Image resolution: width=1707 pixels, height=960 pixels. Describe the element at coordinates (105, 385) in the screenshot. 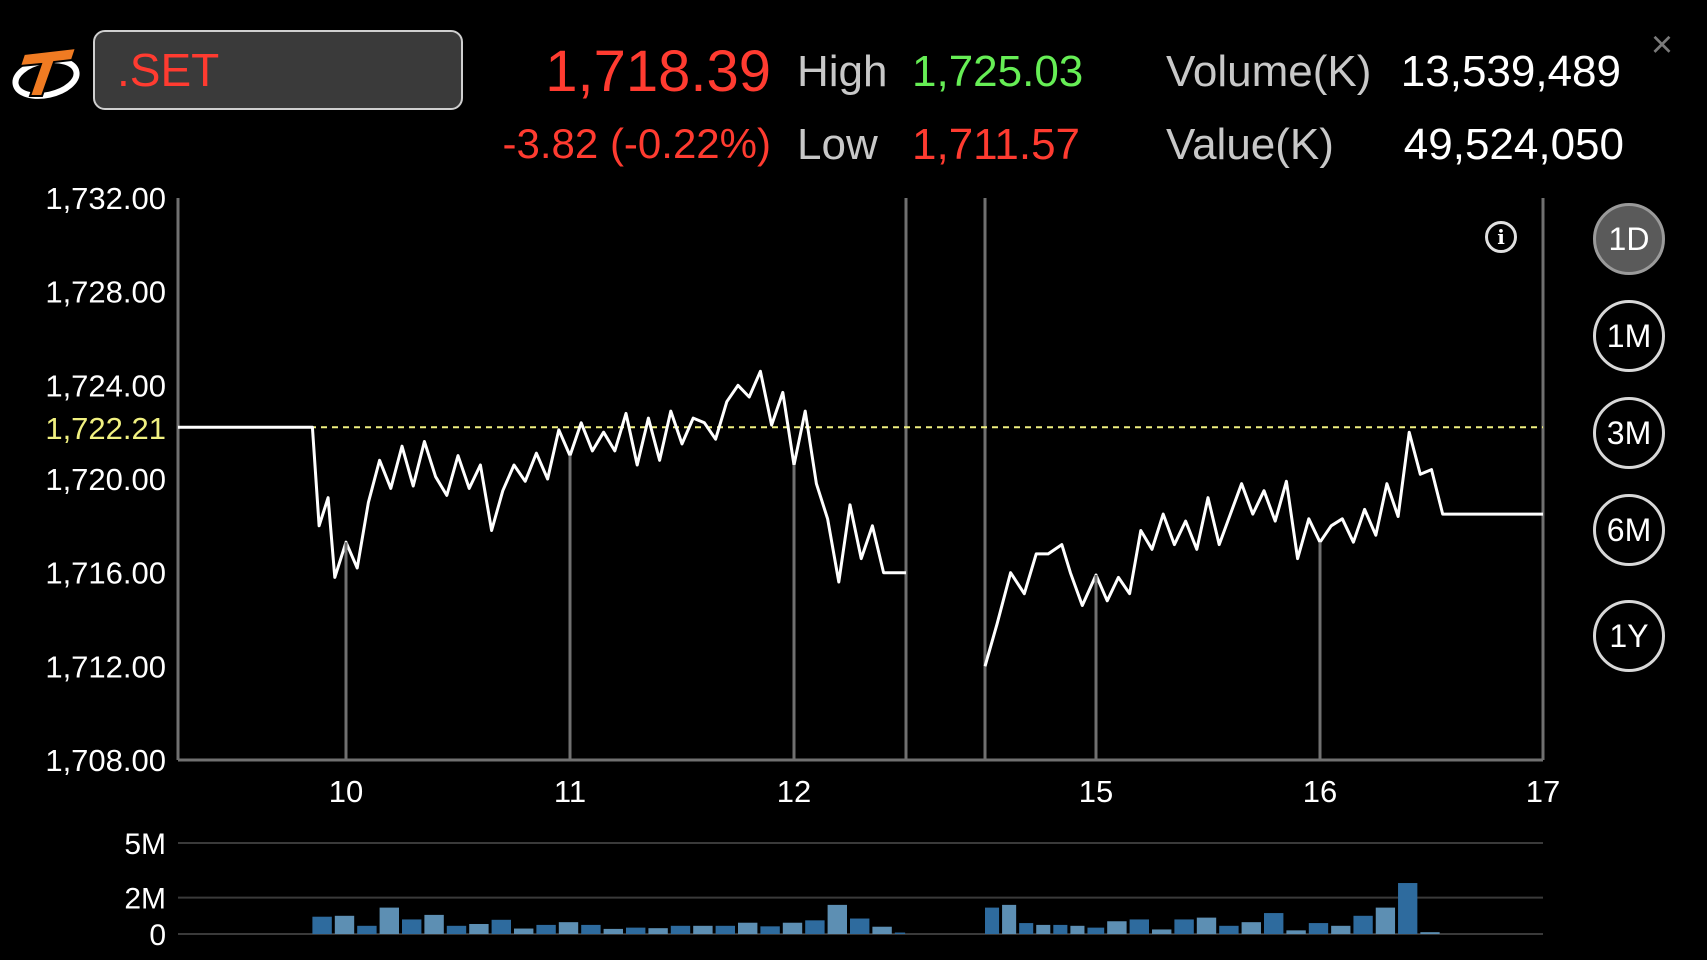

I see `y-tick-label: 1,724.00` at that location.